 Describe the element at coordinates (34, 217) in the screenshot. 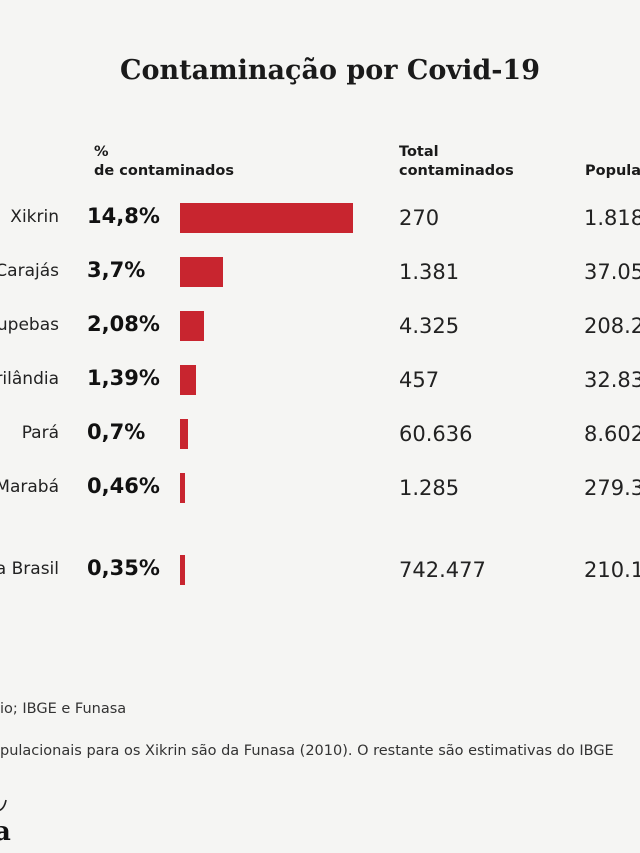

I see `row-label: Xikrin` at that location.